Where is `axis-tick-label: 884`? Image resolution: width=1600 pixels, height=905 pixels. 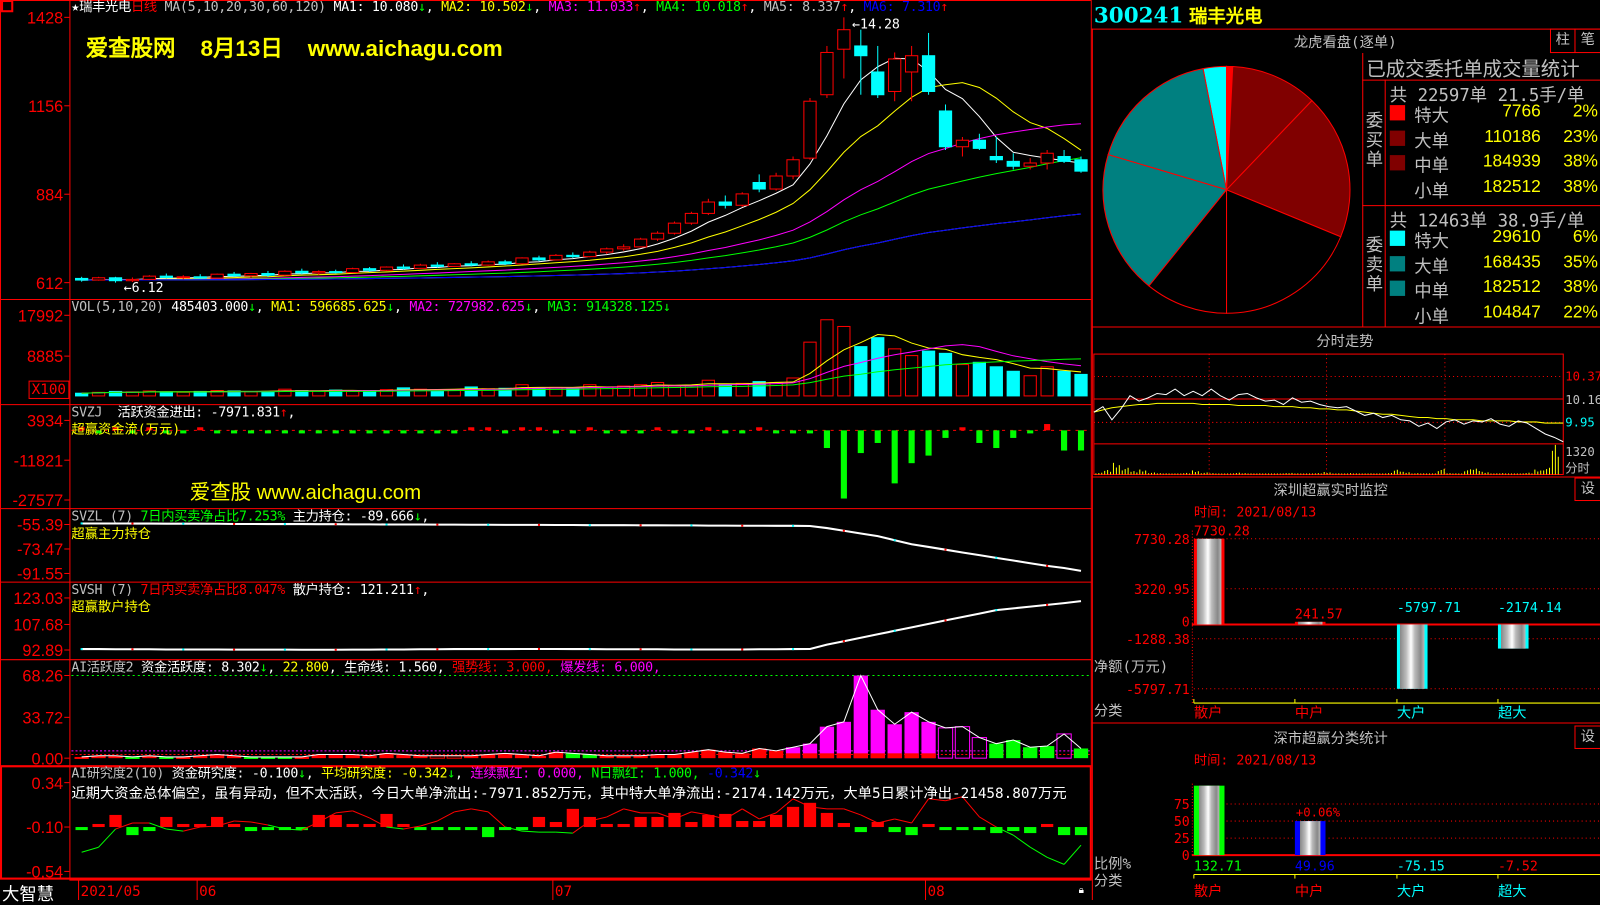 axis-tick-label: 884 is located at coordinates (49, 195).